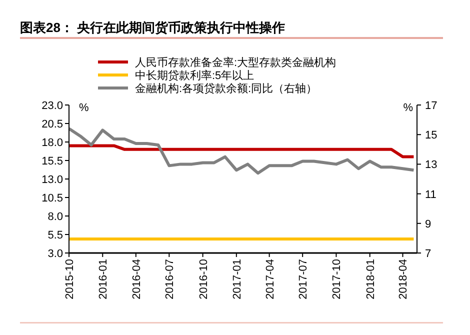 The image size is (470, 335). I want to click on x-tick-label: 2018-01, so click(370, 279).